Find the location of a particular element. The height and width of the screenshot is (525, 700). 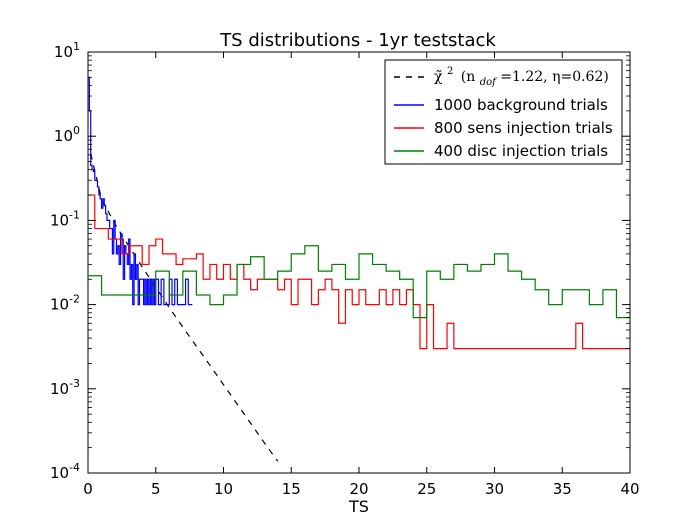

legend-chi-rest: =1.22, η=0.62) is located at coordinates (554, 77).